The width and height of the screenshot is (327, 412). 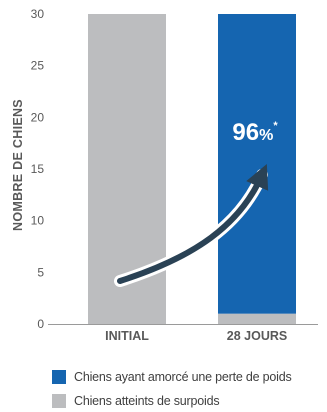 I want to click on legend-swatch-weight-loss, so click(x=59, y=377).